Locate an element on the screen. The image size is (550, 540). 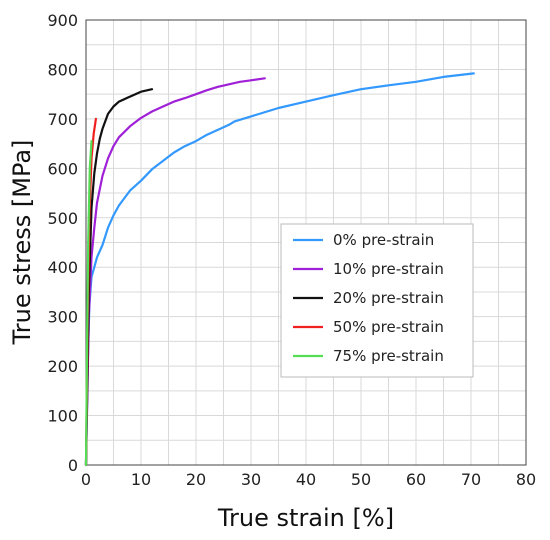
x-tick-label: 40 is located at coordinates (306, 479).